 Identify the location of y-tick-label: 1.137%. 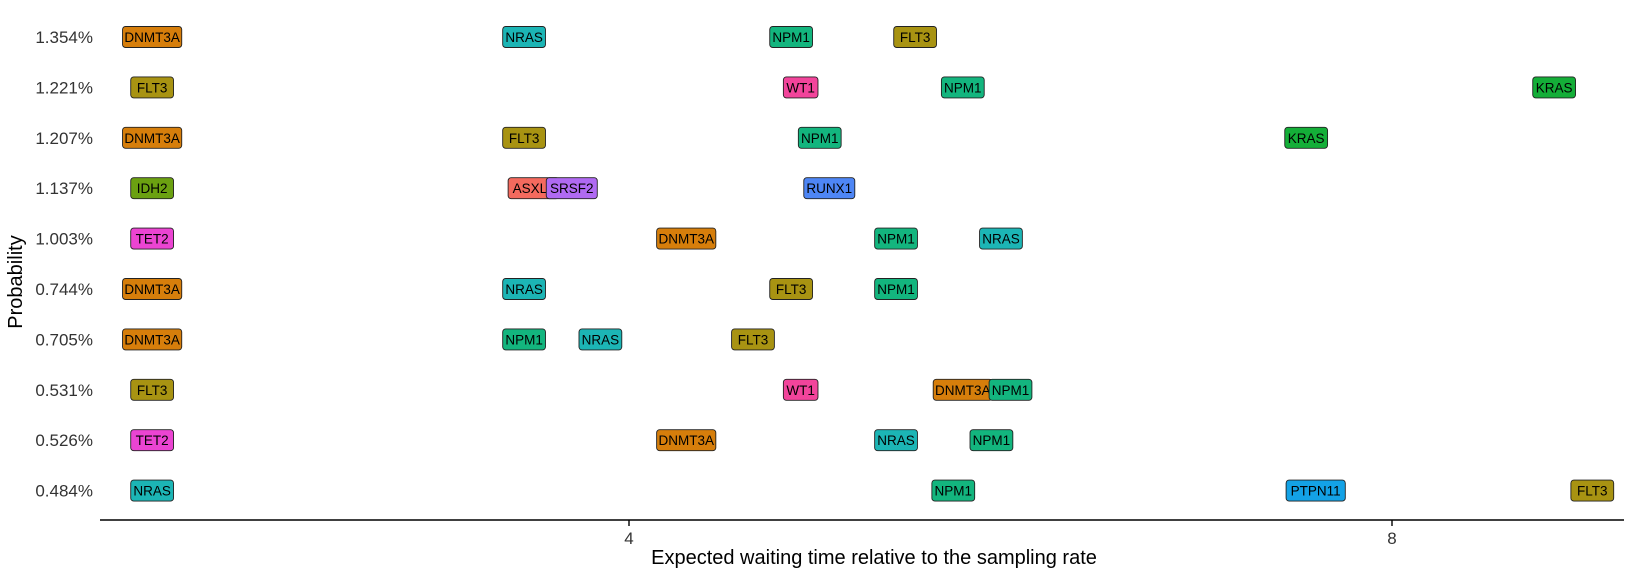
(64, 188).